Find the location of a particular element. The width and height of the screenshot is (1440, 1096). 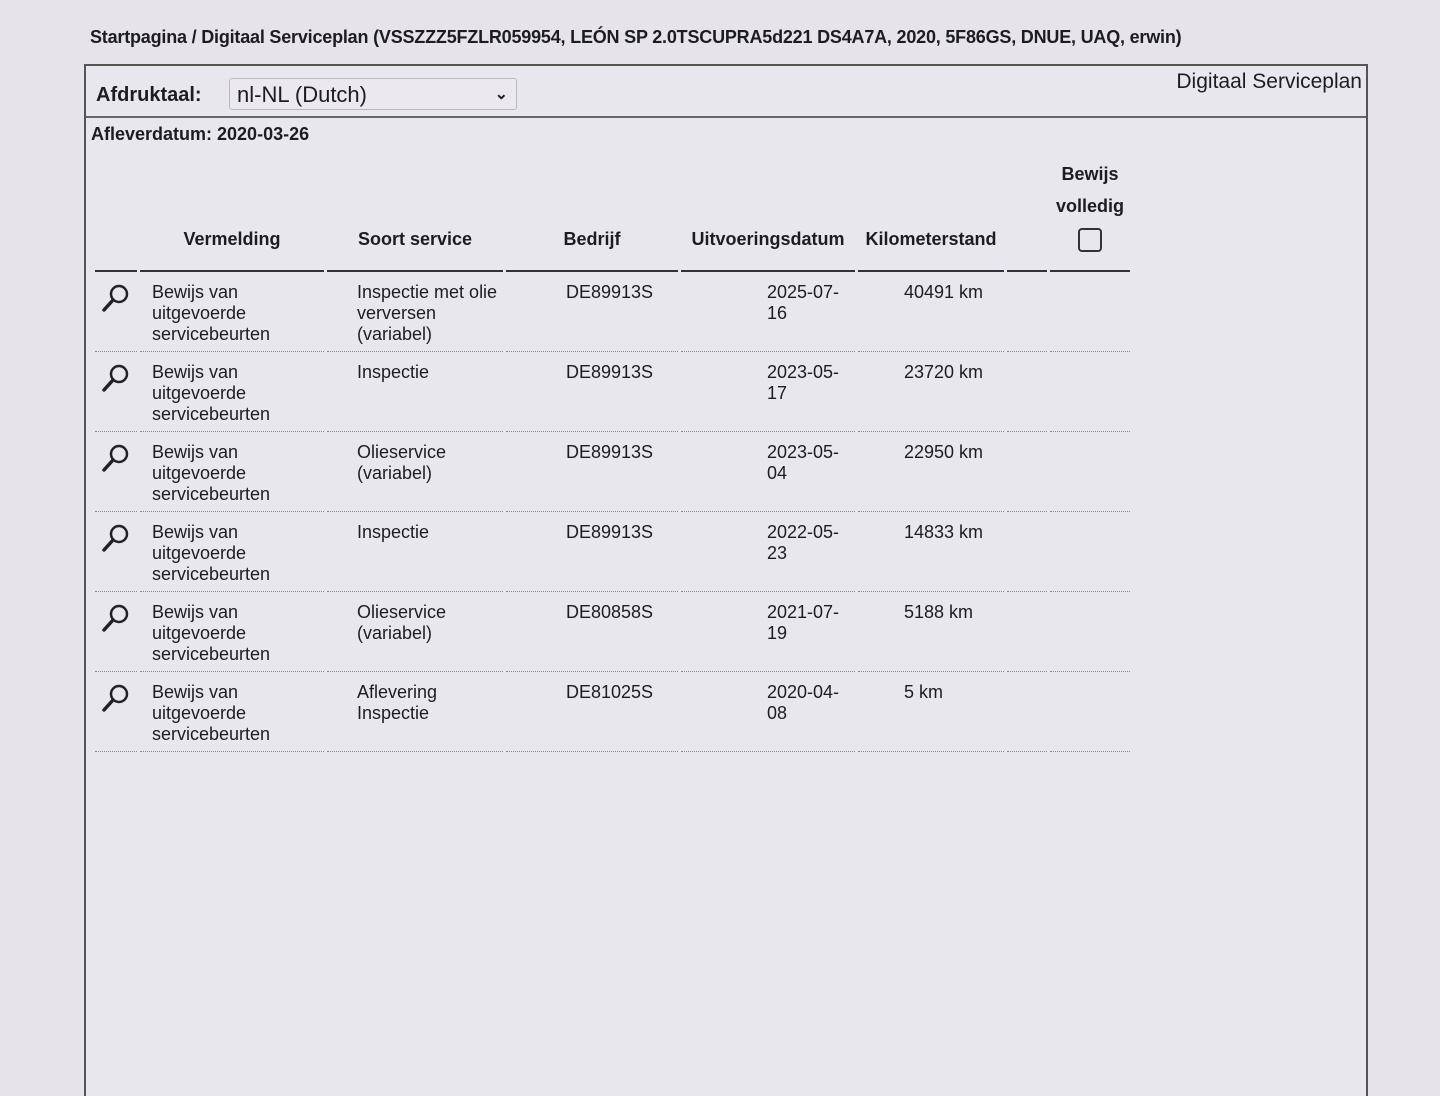

delivery-date: Afleverdatum: 2020-03-26 is located at coordinates (200, 134).